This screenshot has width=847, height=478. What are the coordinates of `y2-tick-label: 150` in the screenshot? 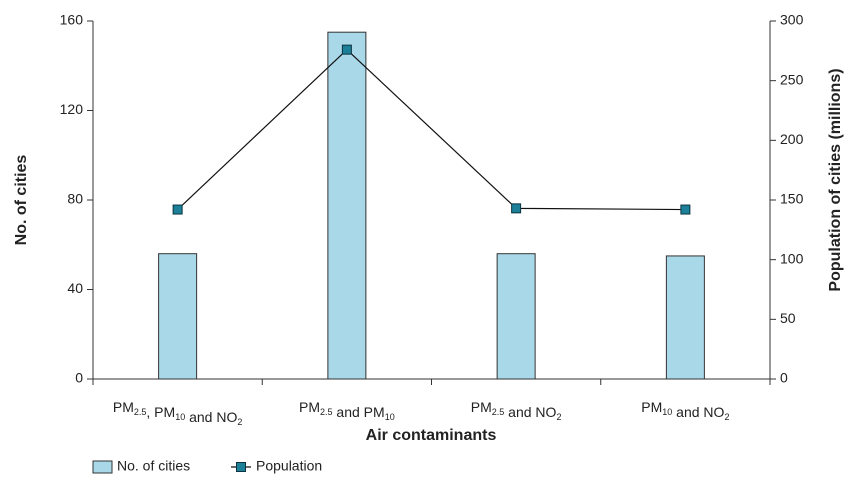 It's located at (792, 199).